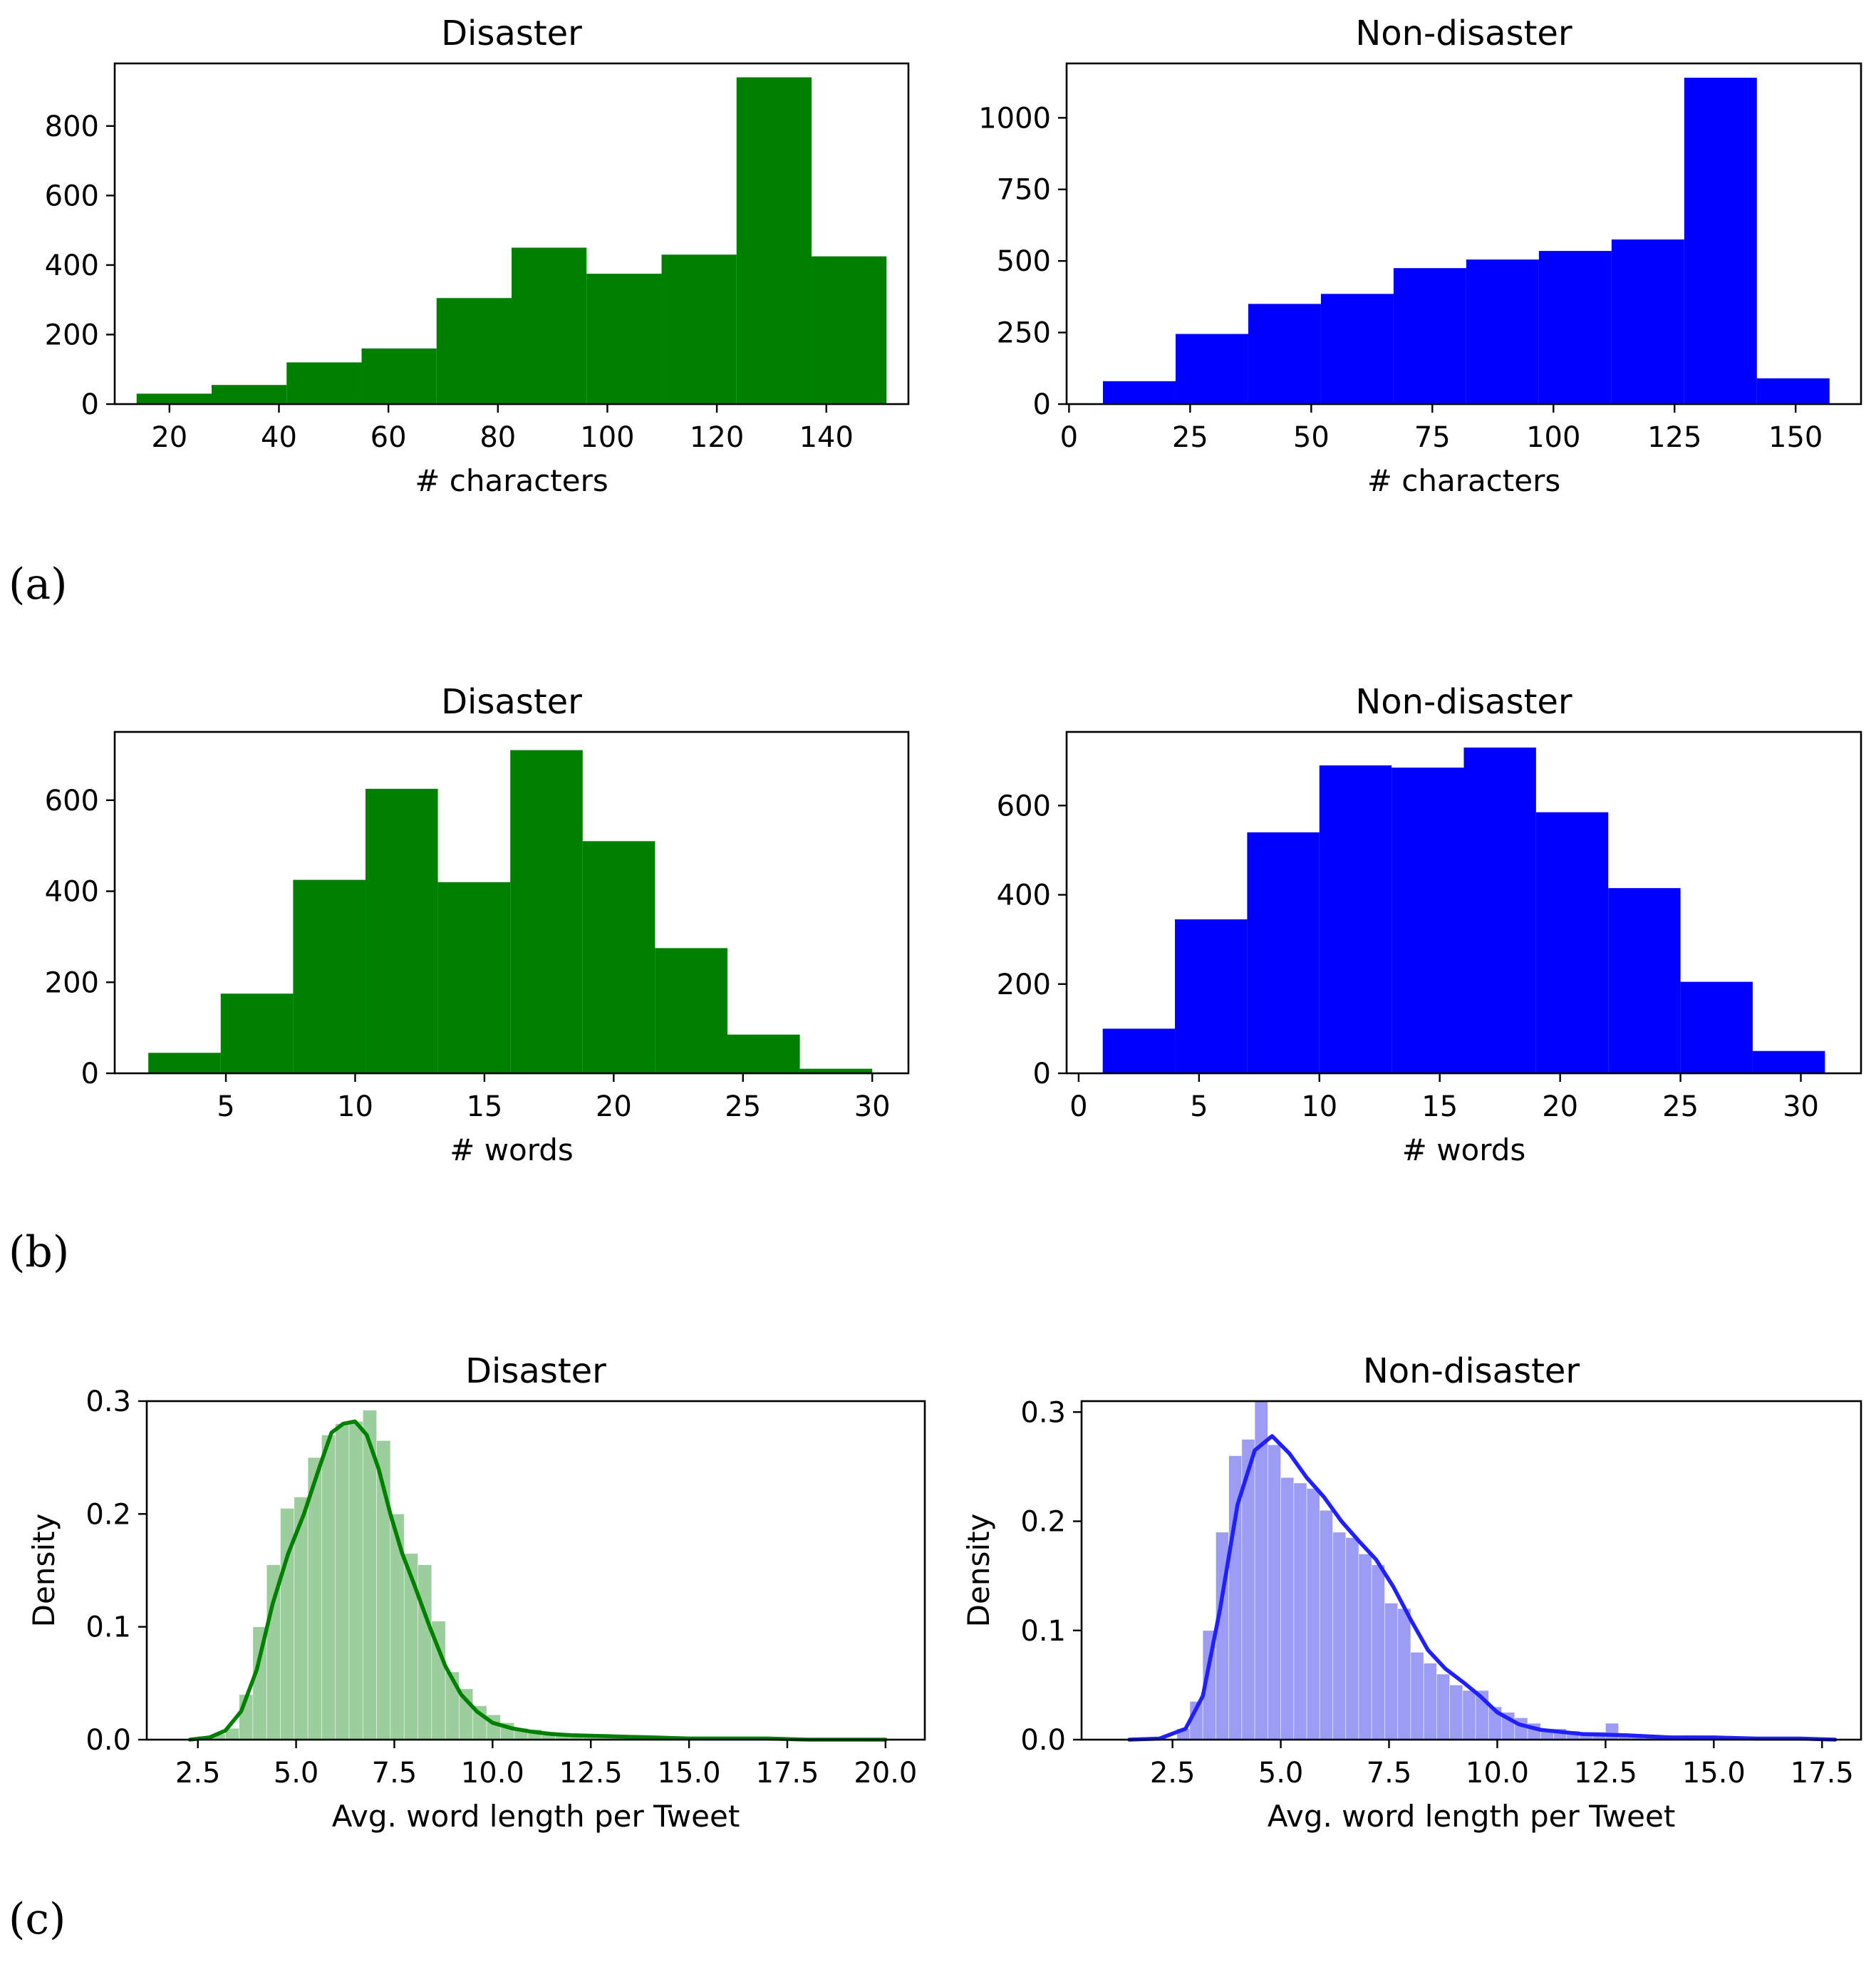 The width and height of the screenshot is (1876, 1967). I want to click on x-tick-label: 5.0, so click(297, 1773).